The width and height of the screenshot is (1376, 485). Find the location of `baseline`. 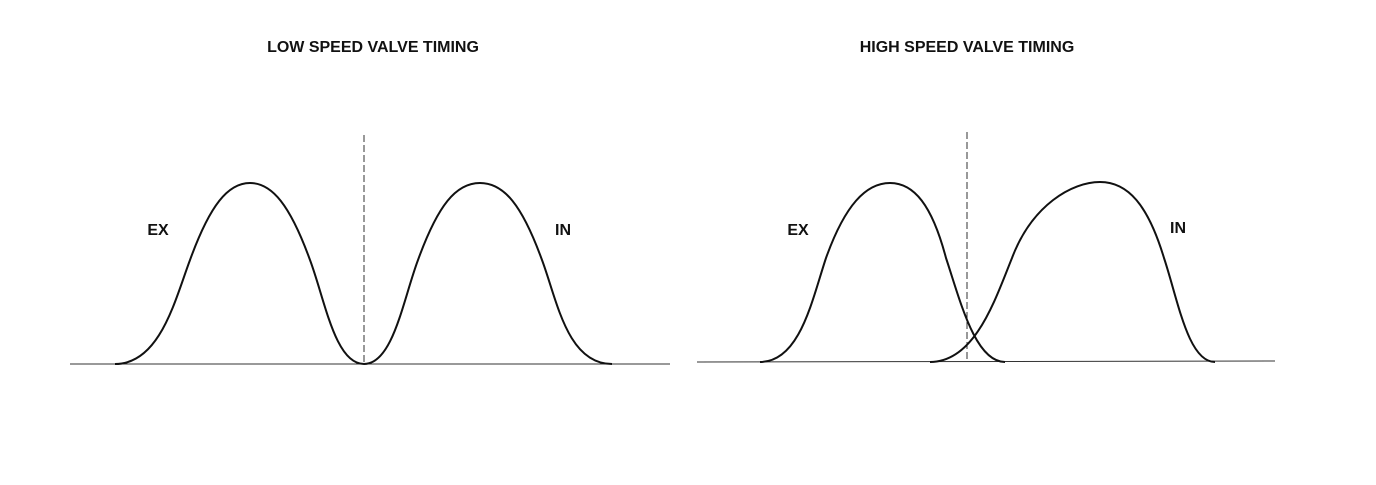

baseline is located at coordinates (986, 361).